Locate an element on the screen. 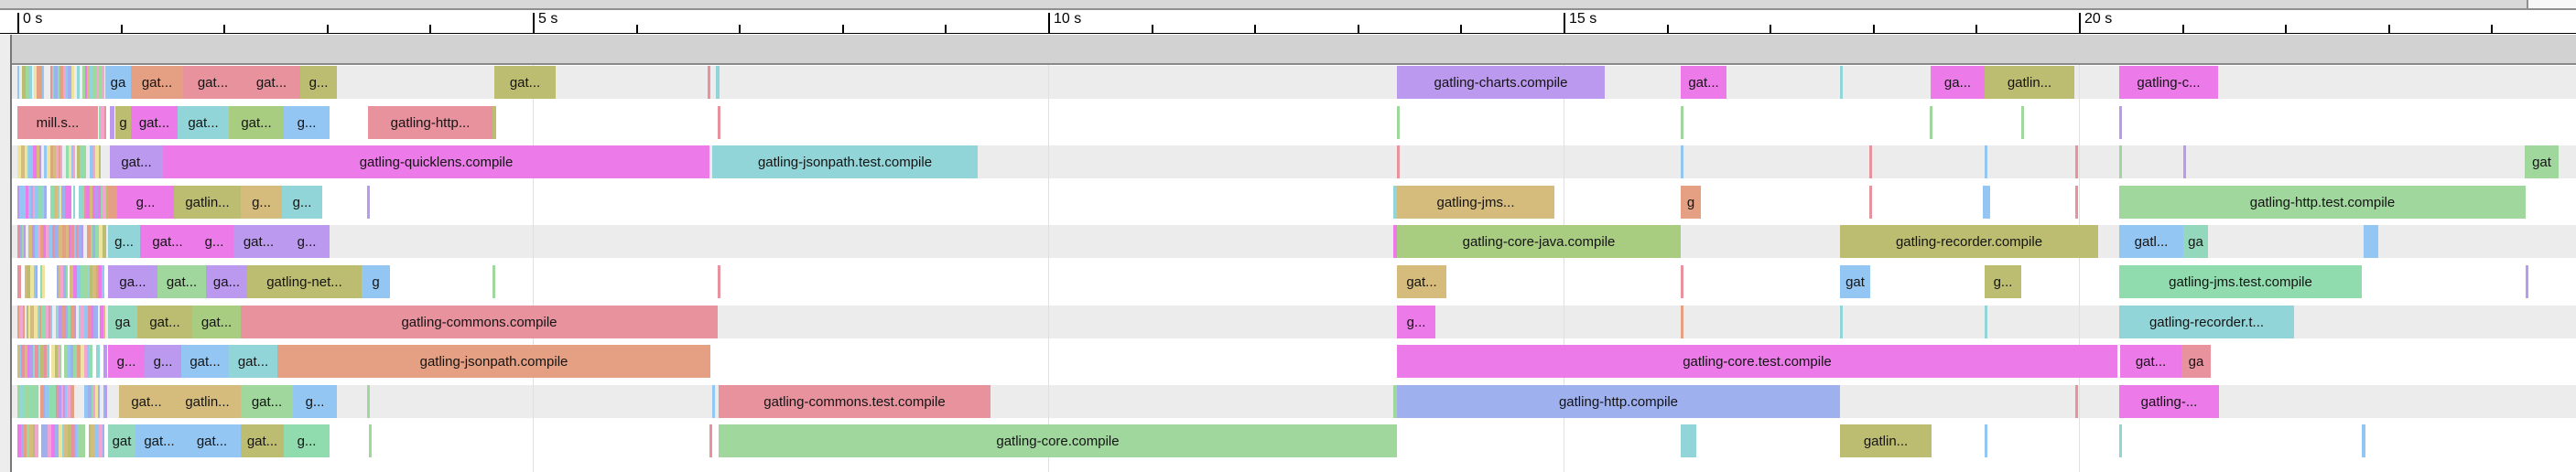  task-segment: gatling-core.test.compile is located at coordinates (1757, 361).